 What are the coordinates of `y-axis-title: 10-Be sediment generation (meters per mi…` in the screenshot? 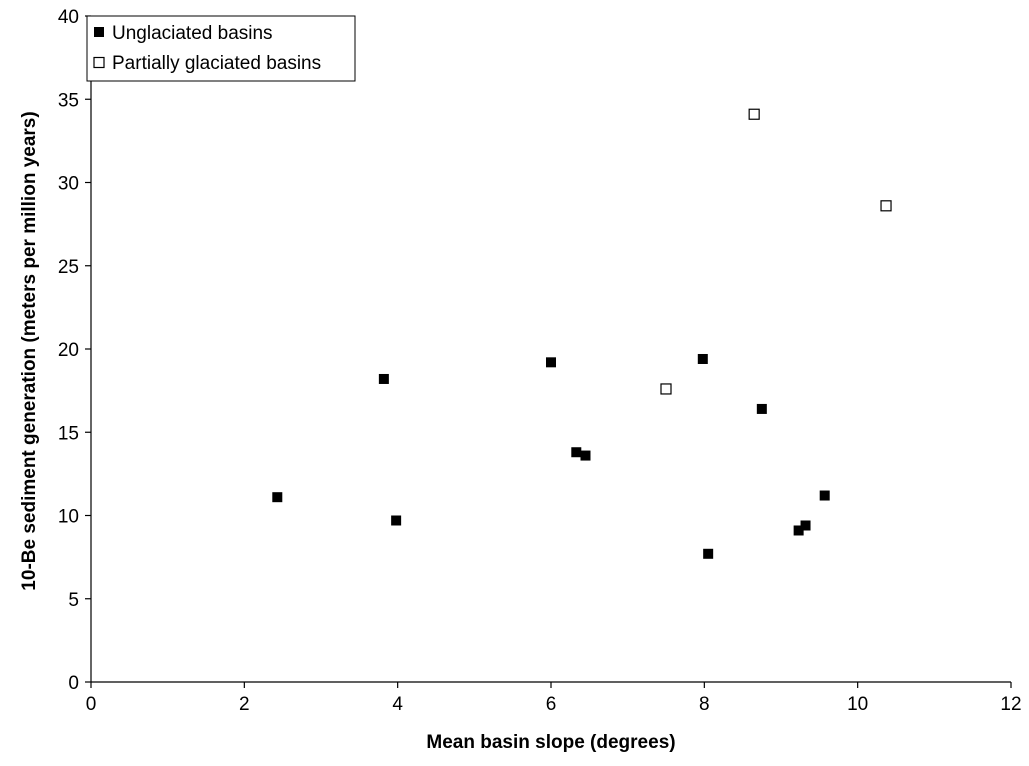 It's located at (29, 350).